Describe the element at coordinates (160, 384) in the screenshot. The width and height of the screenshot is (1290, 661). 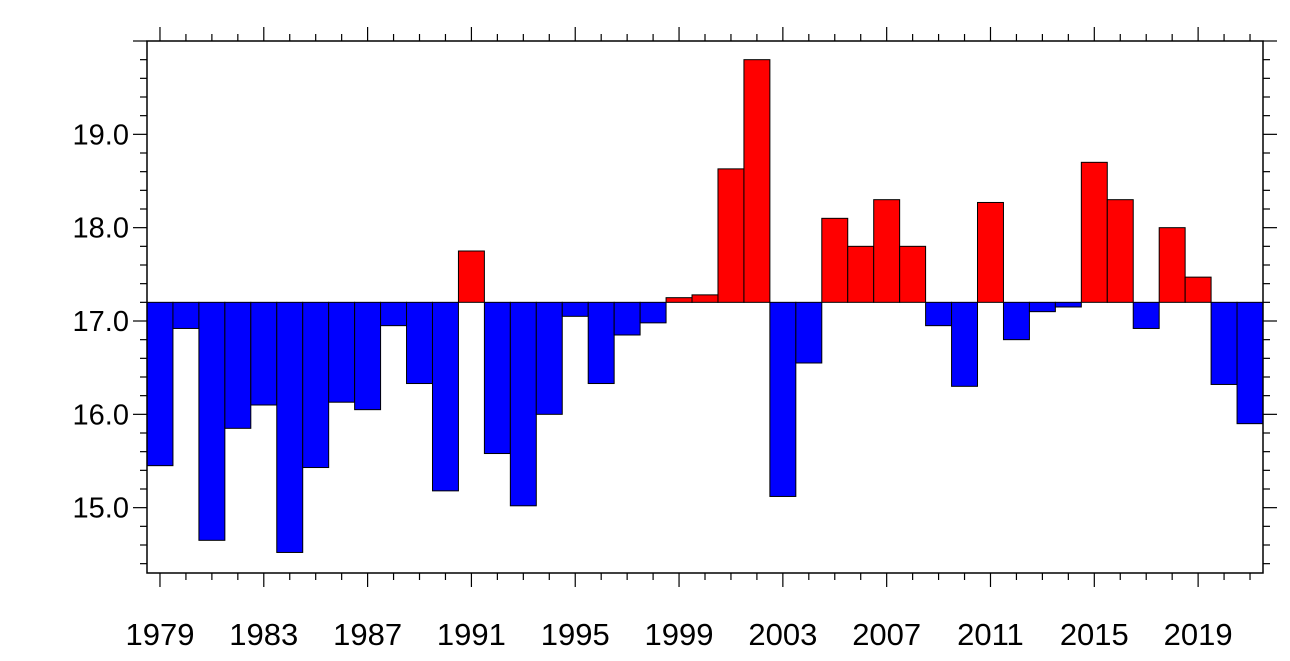
I see `bar-1979` at that location.